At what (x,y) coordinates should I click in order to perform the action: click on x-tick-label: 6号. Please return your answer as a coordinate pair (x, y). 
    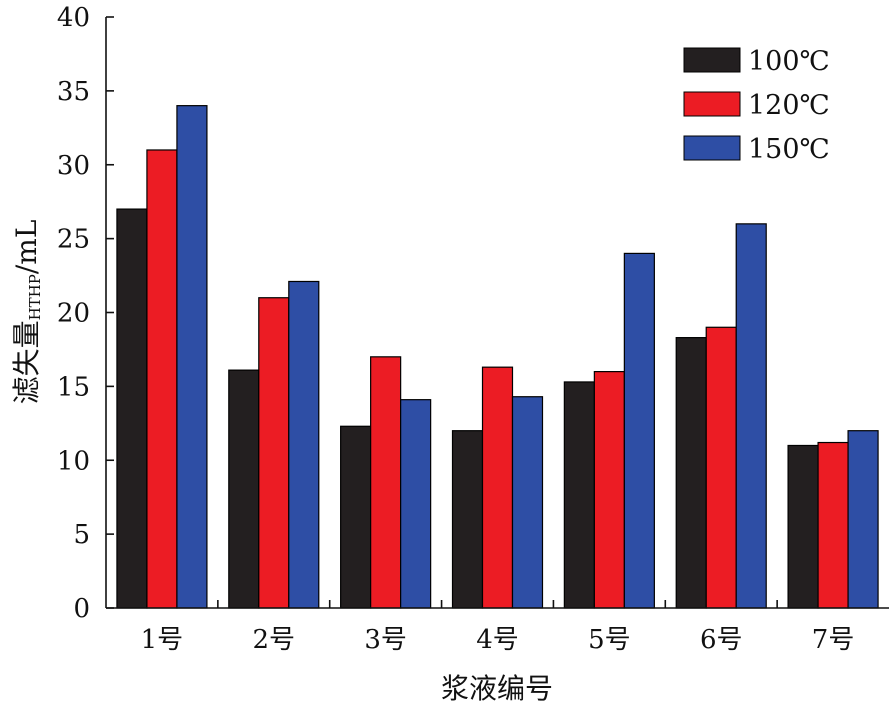
    Looking at the image, I should click on (721, 640).